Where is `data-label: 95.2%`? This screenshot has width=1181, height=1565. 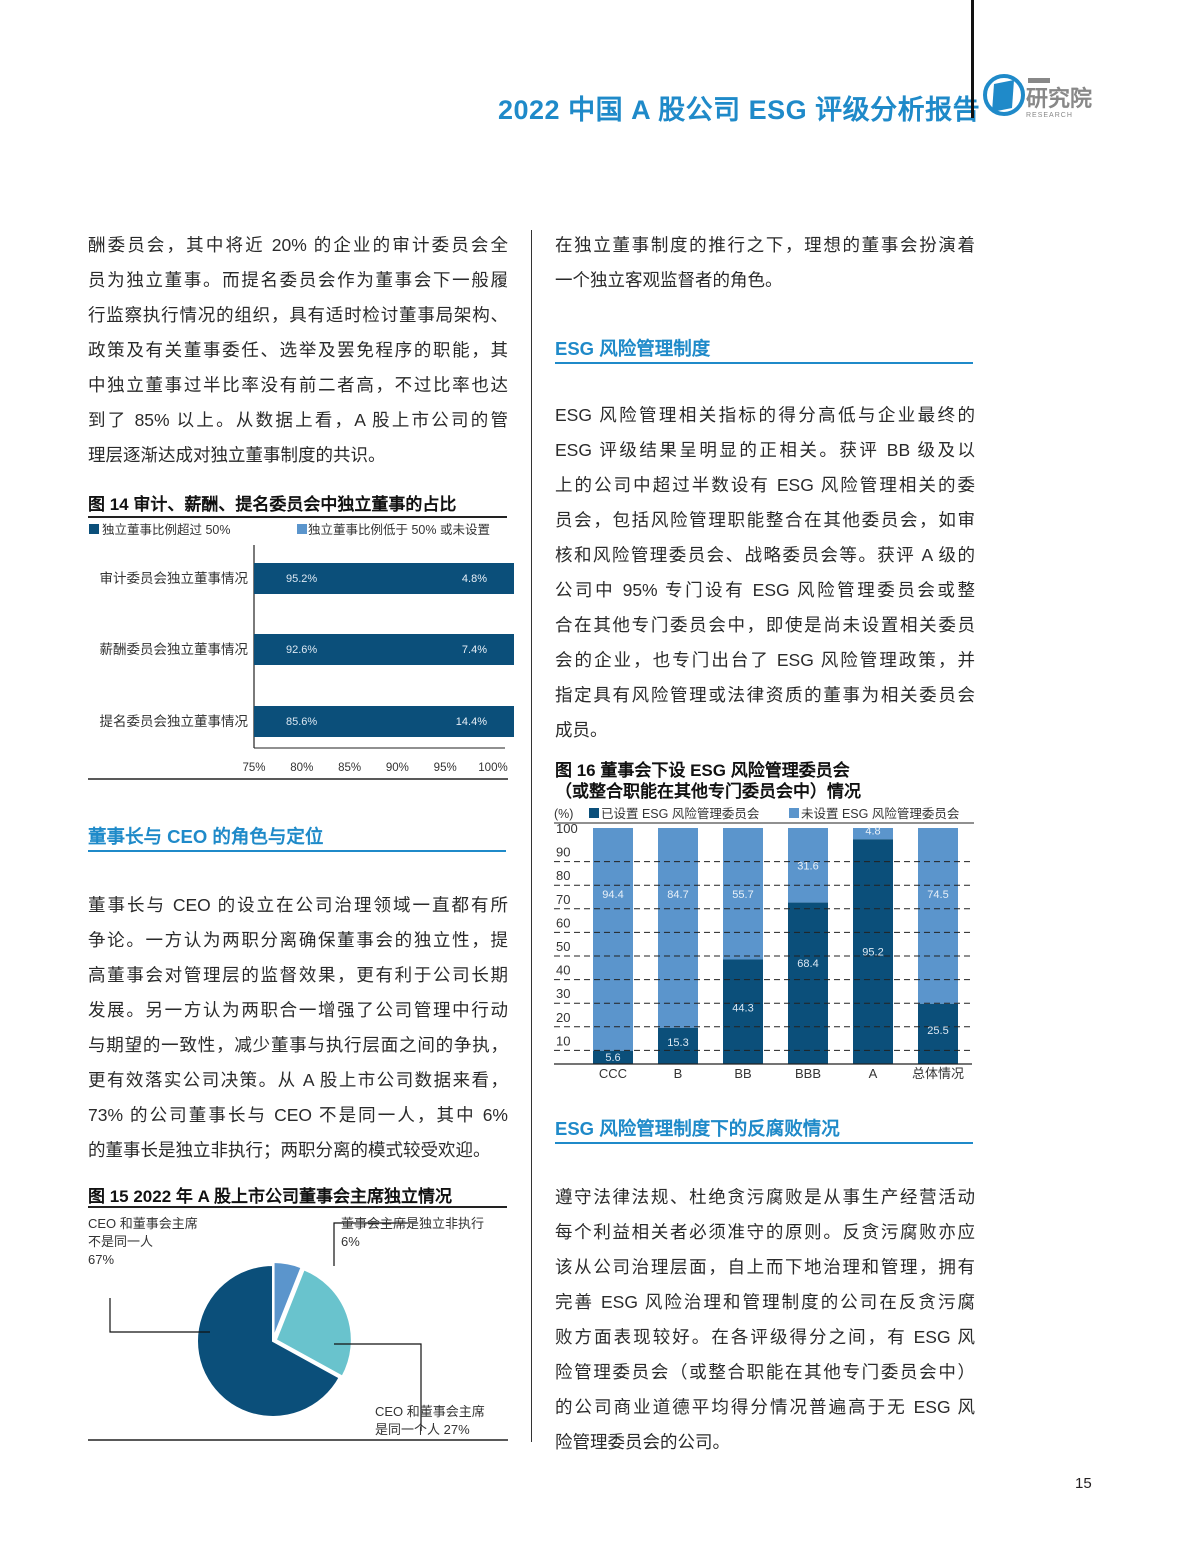 data-label: 95.2% is located at coordinates (301, 579).